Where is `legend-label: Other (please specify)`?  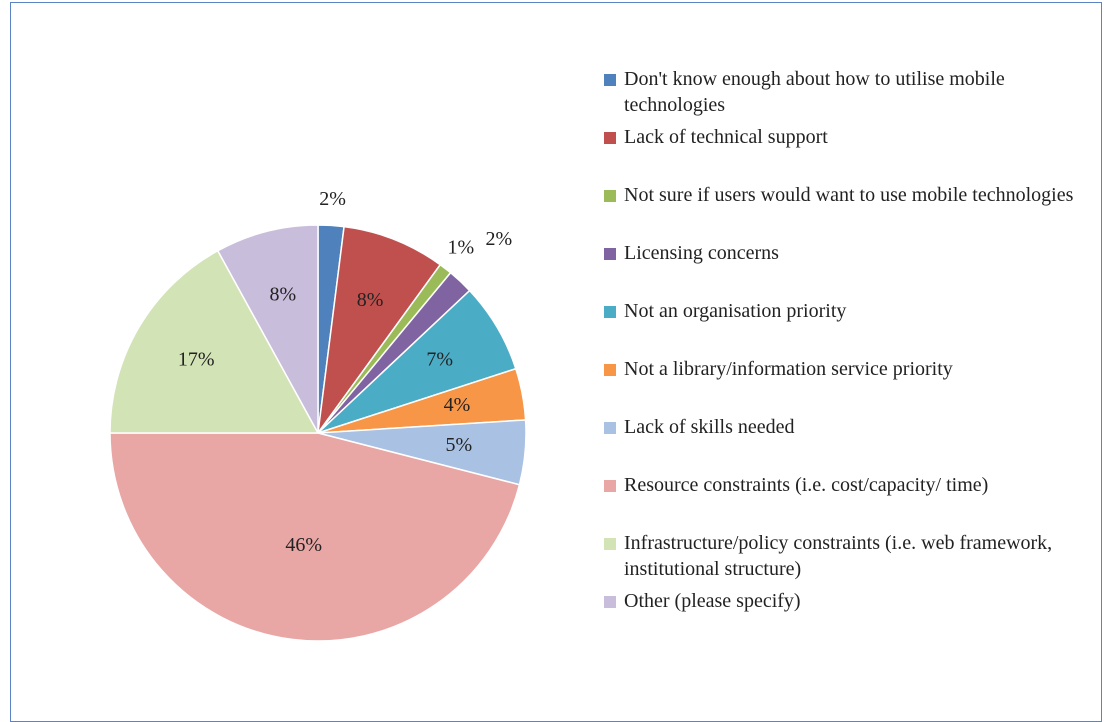
legend-label: Other (please specify) is located at coordinates (712, 601).